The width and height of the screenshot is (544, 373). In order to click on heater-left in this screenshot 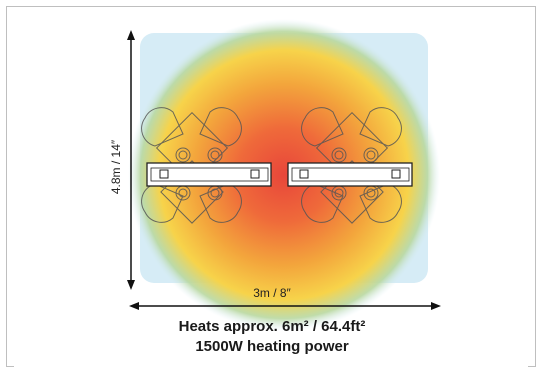, I will do `click(209, 174)`.